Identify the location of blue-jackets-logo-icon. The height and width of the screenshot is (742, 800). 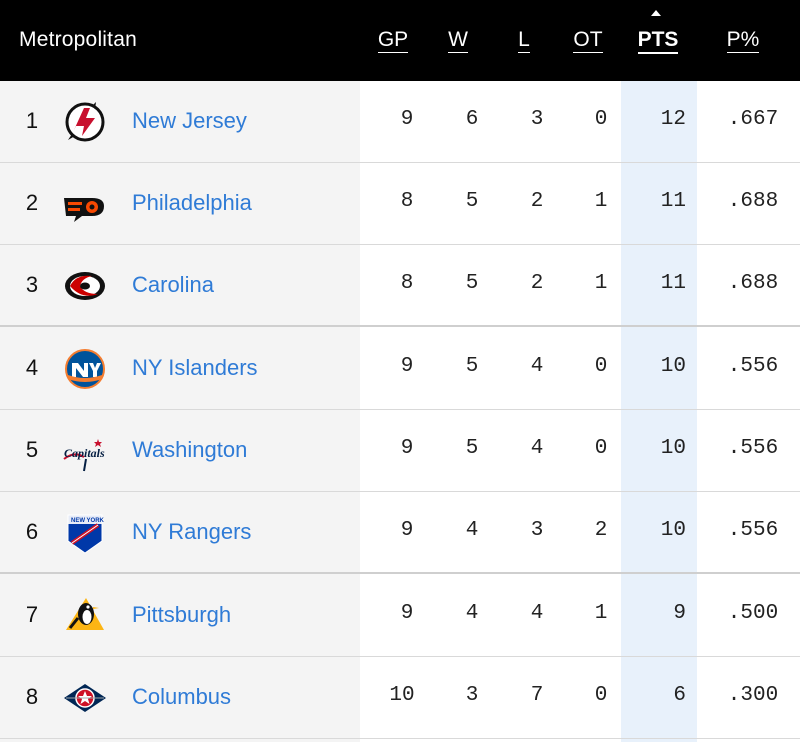
(85, 698).